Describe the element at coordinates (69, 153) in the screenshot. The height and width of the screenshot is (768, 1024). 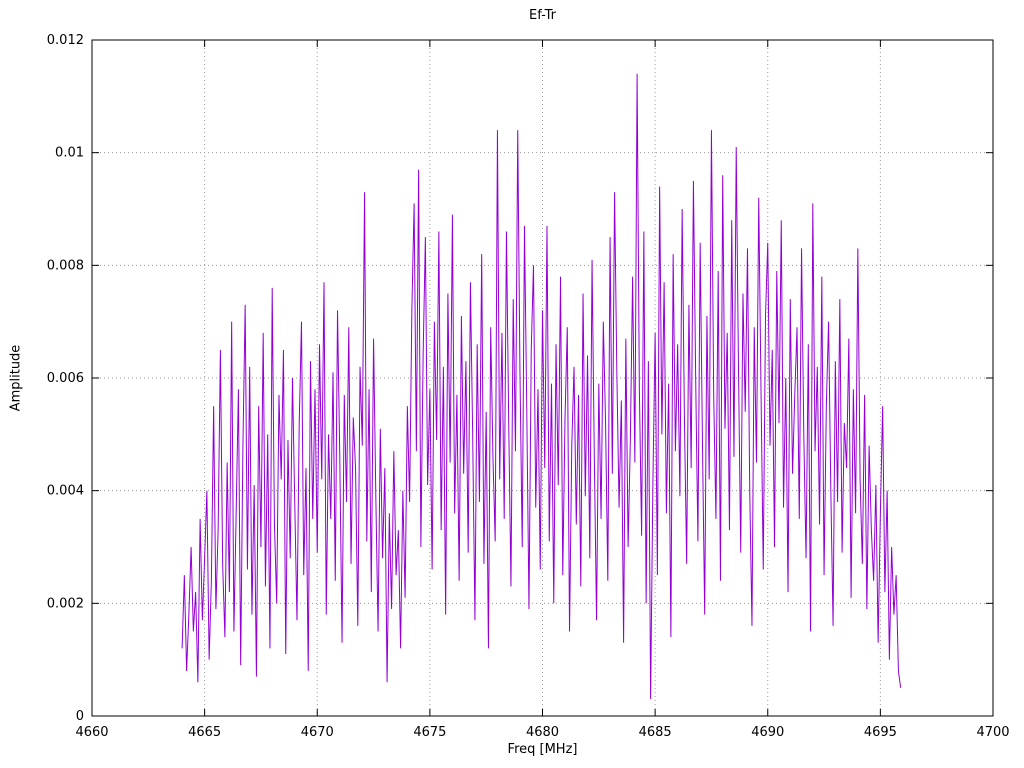
I see `y-tick-label: 0.01` at that location.